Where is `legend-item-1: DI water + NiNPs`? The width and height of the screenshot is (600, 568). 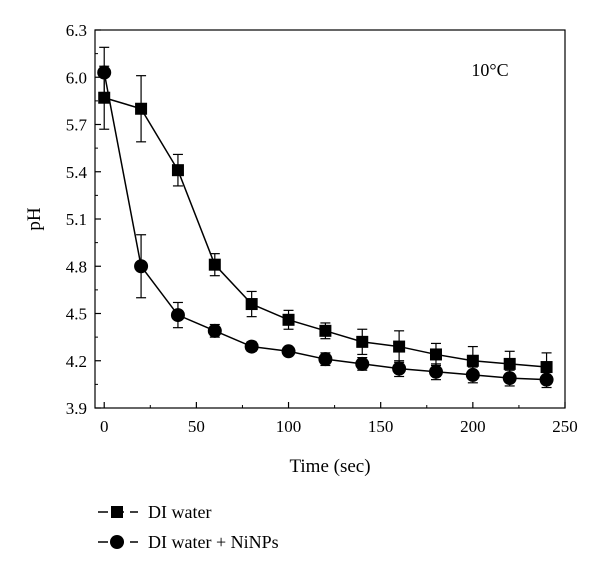 legend-item-1: DI water + NiNPs is located at coordinates (188, 542).